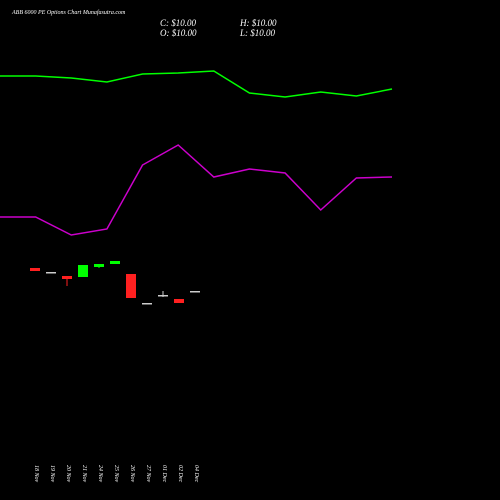 The height and width of the screenshot is (500, 500). I want to click on x-tick-label: 26 Nov, so click(132, 474).